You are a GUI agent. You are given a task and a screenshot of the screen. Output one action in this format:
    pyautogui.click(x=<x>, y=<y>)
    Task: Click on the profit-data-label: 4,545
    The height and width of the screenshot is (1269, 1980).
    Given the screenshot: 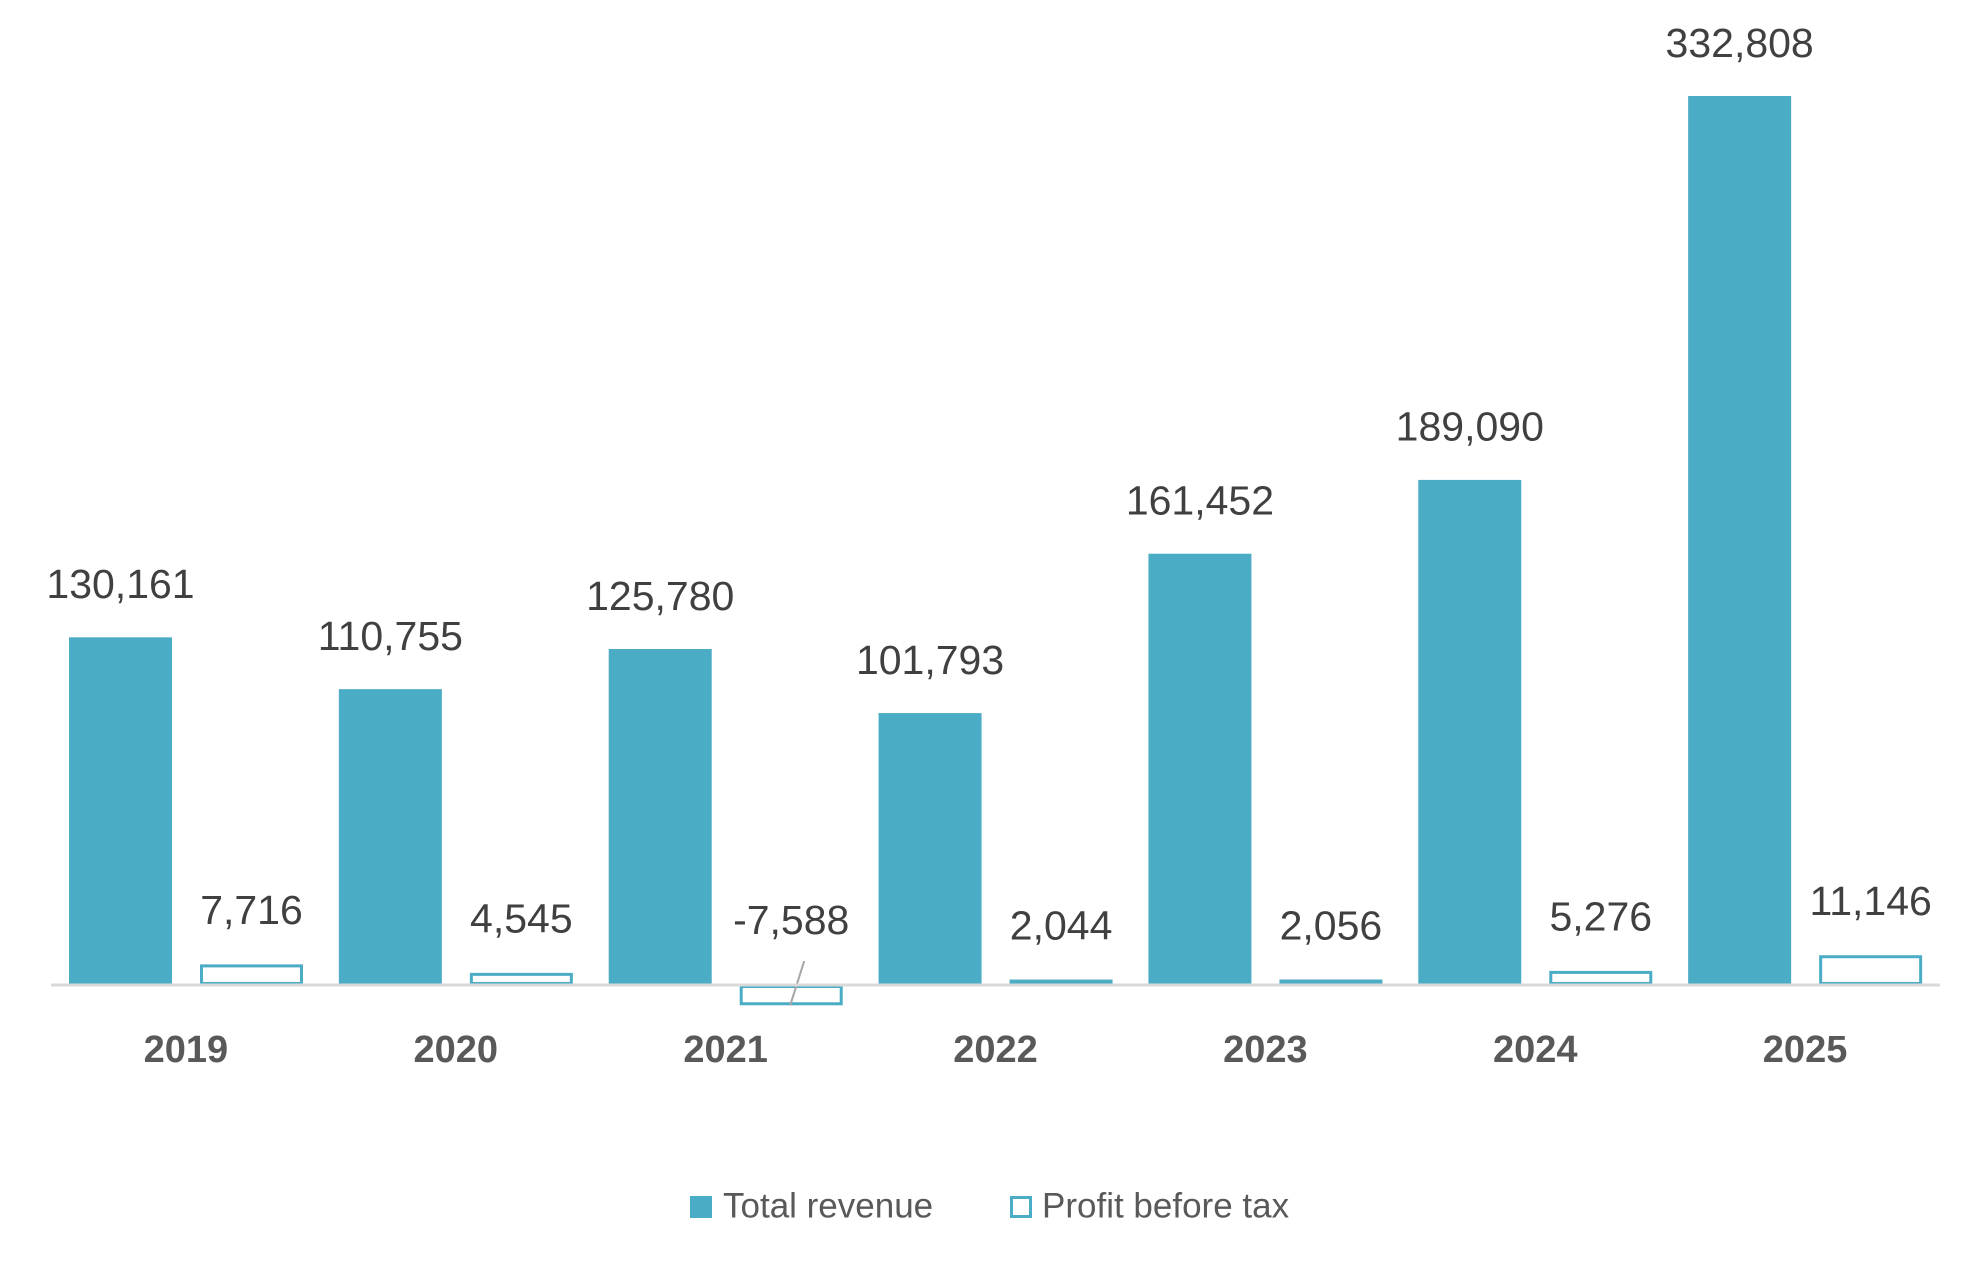 What is the action you would take?
    pyautogui.click(x=521, y=919)
    